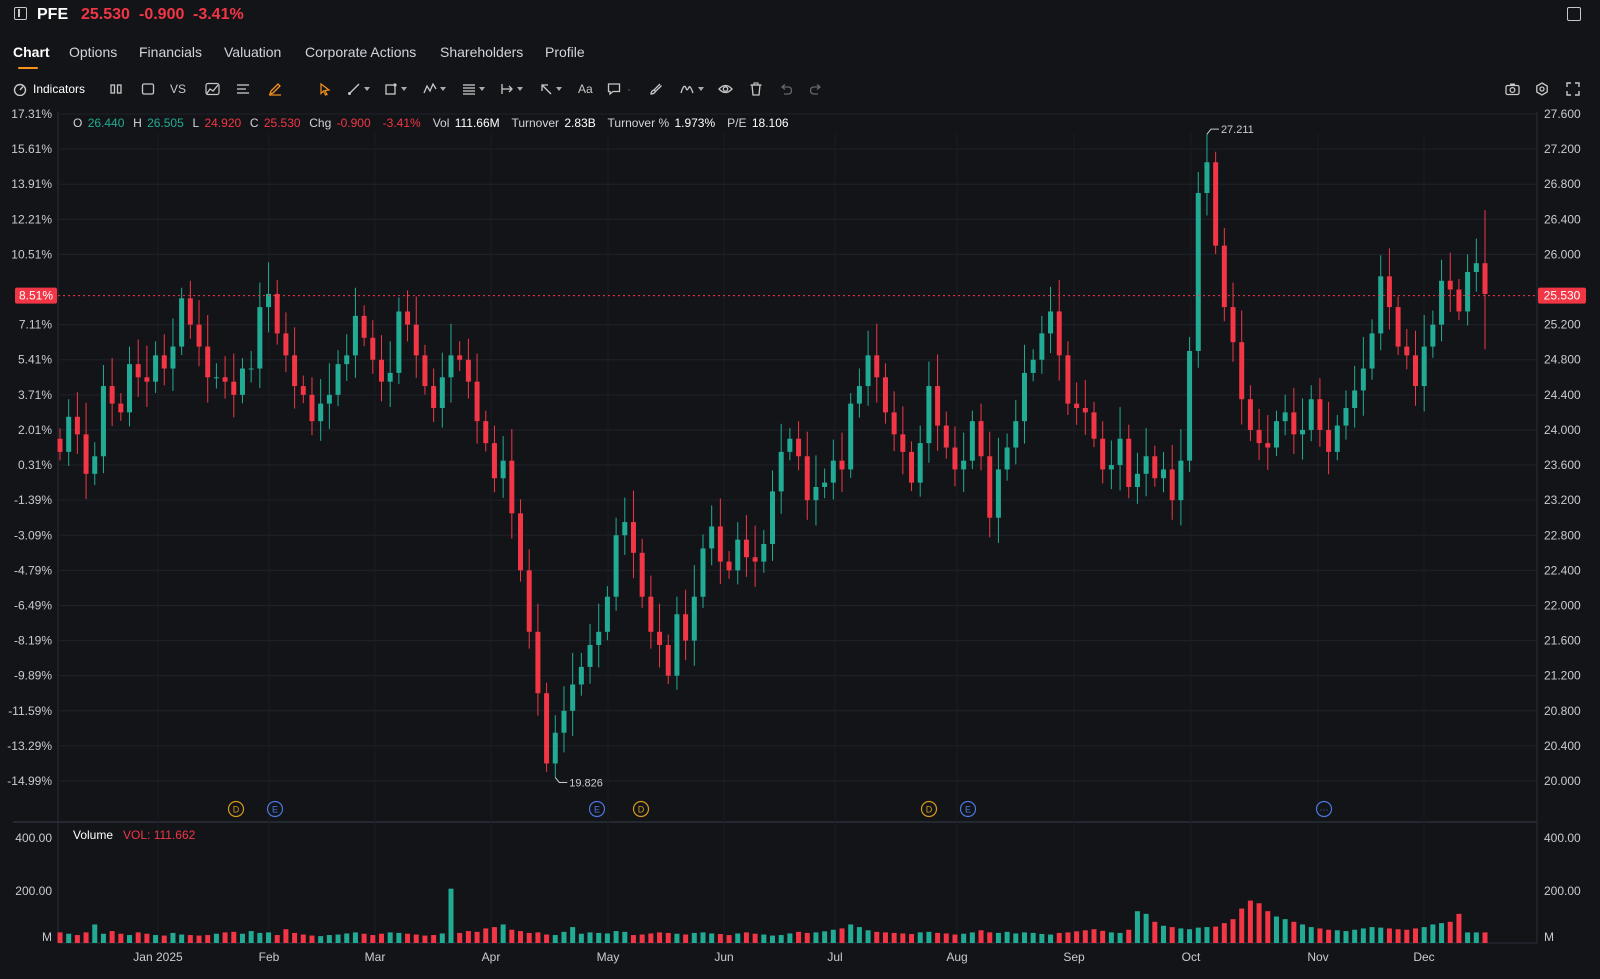  I want to click on undo-button, so click(786, 89).